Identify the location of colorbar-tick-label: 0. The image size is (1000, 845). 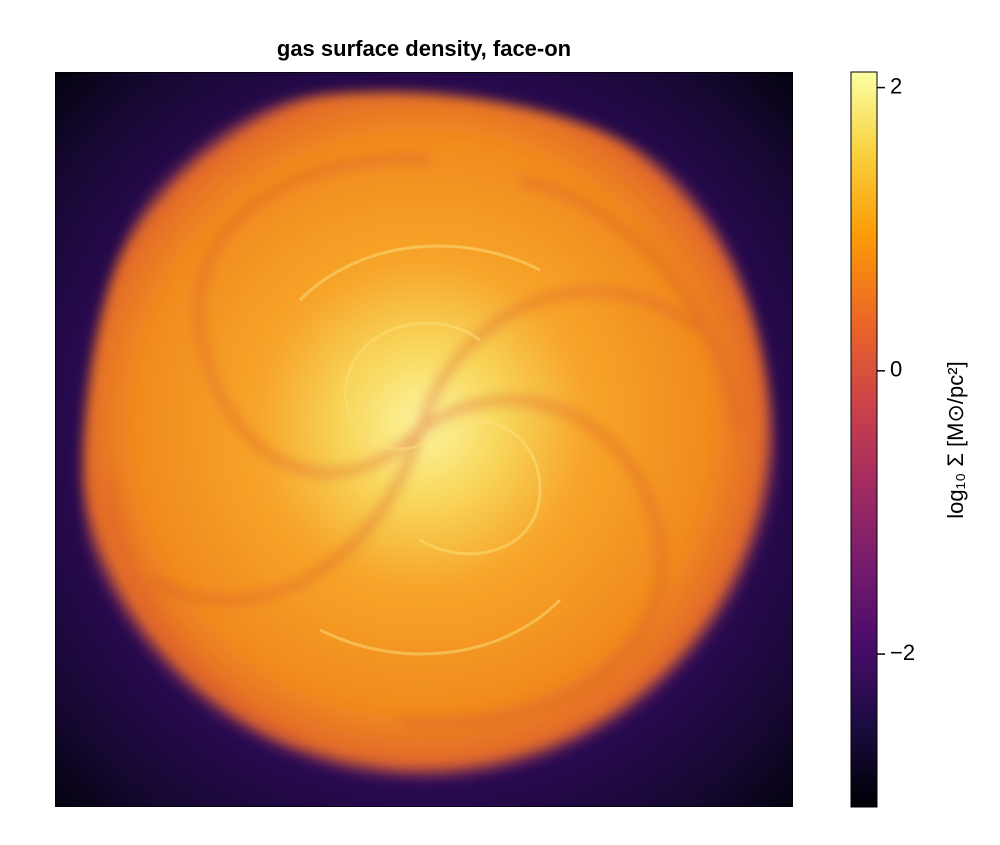
(896, 369).